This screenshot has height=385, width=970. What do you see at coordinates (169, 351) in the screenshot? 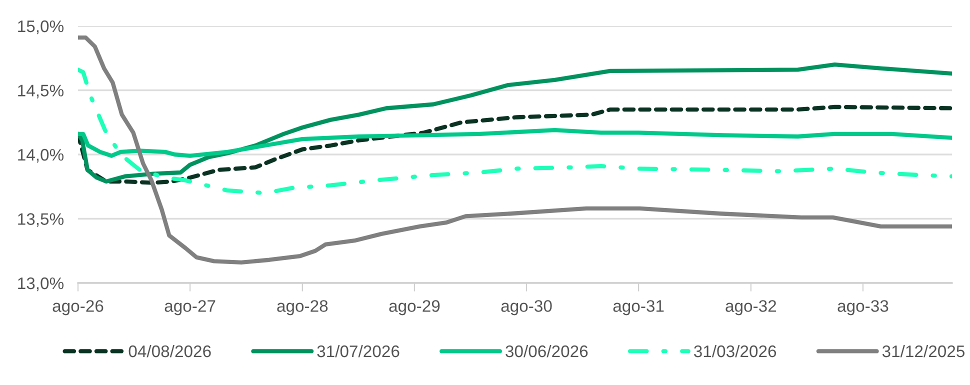
I see `legend-label: 04/08/2026` at bounding box center [169, 351].